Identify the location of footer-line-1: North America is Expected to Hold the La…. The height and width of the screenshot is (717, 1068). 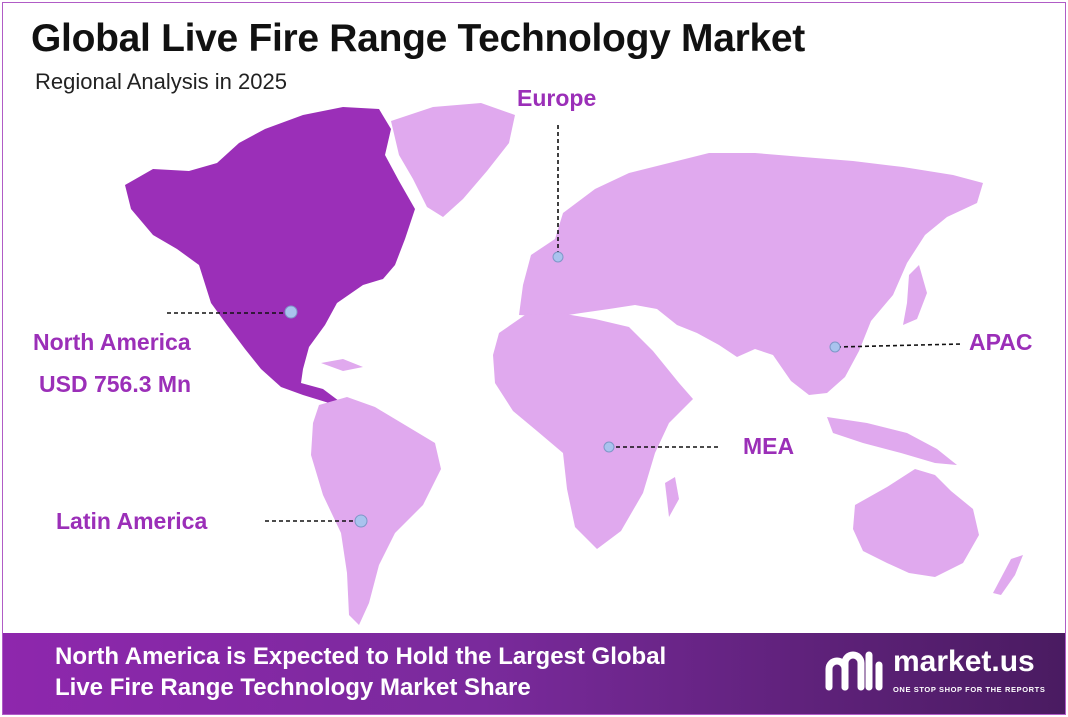
(361, 656).